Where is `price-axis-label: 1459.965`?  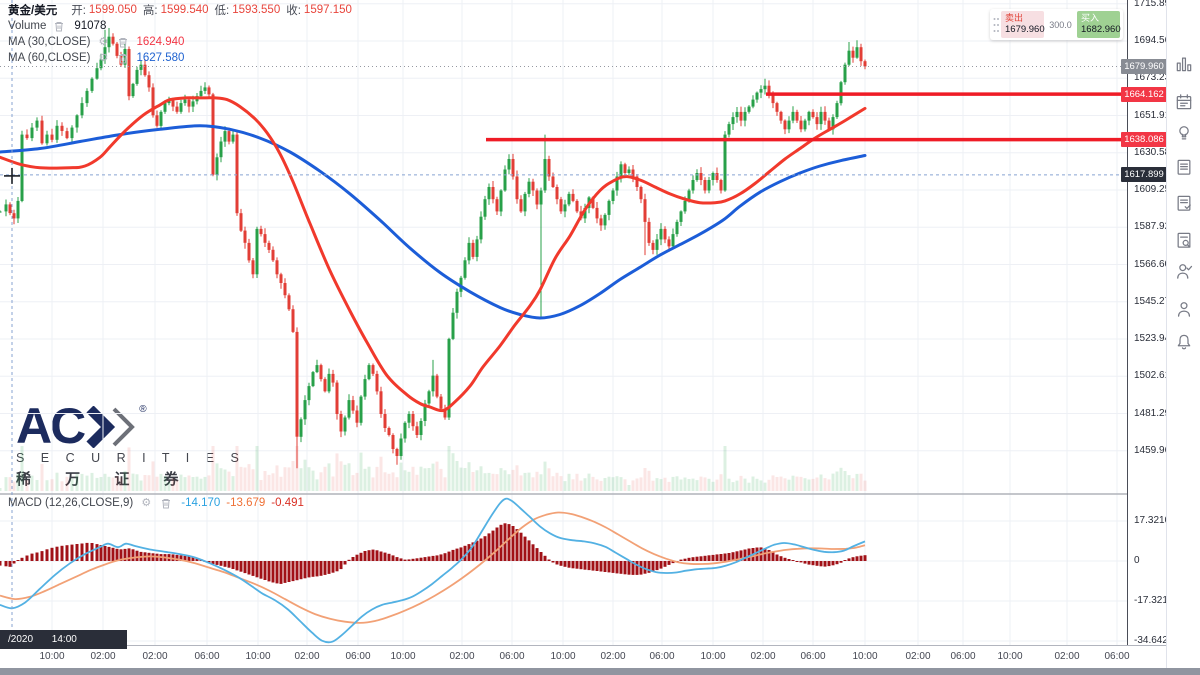 price-axis-label: 1459.965 is located at coordinates (1155, 450).